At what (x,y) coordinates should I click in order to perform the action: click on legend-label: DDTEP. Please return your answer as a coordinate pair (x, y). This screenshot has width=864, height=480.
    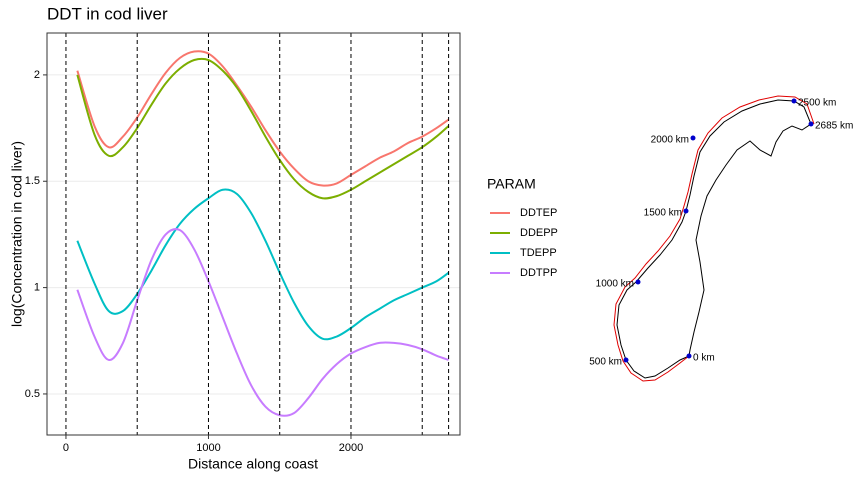
    Looking at the image, I should click on (538, 213).